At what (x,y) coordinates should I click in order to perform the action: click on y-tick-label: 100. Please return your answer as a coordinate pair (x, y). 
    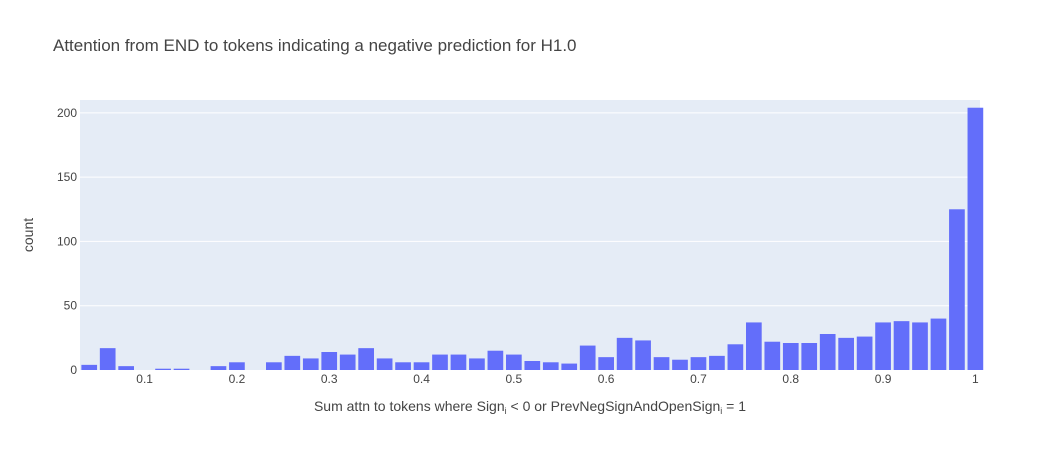
    Looking at the image, I should click on (67, 241).